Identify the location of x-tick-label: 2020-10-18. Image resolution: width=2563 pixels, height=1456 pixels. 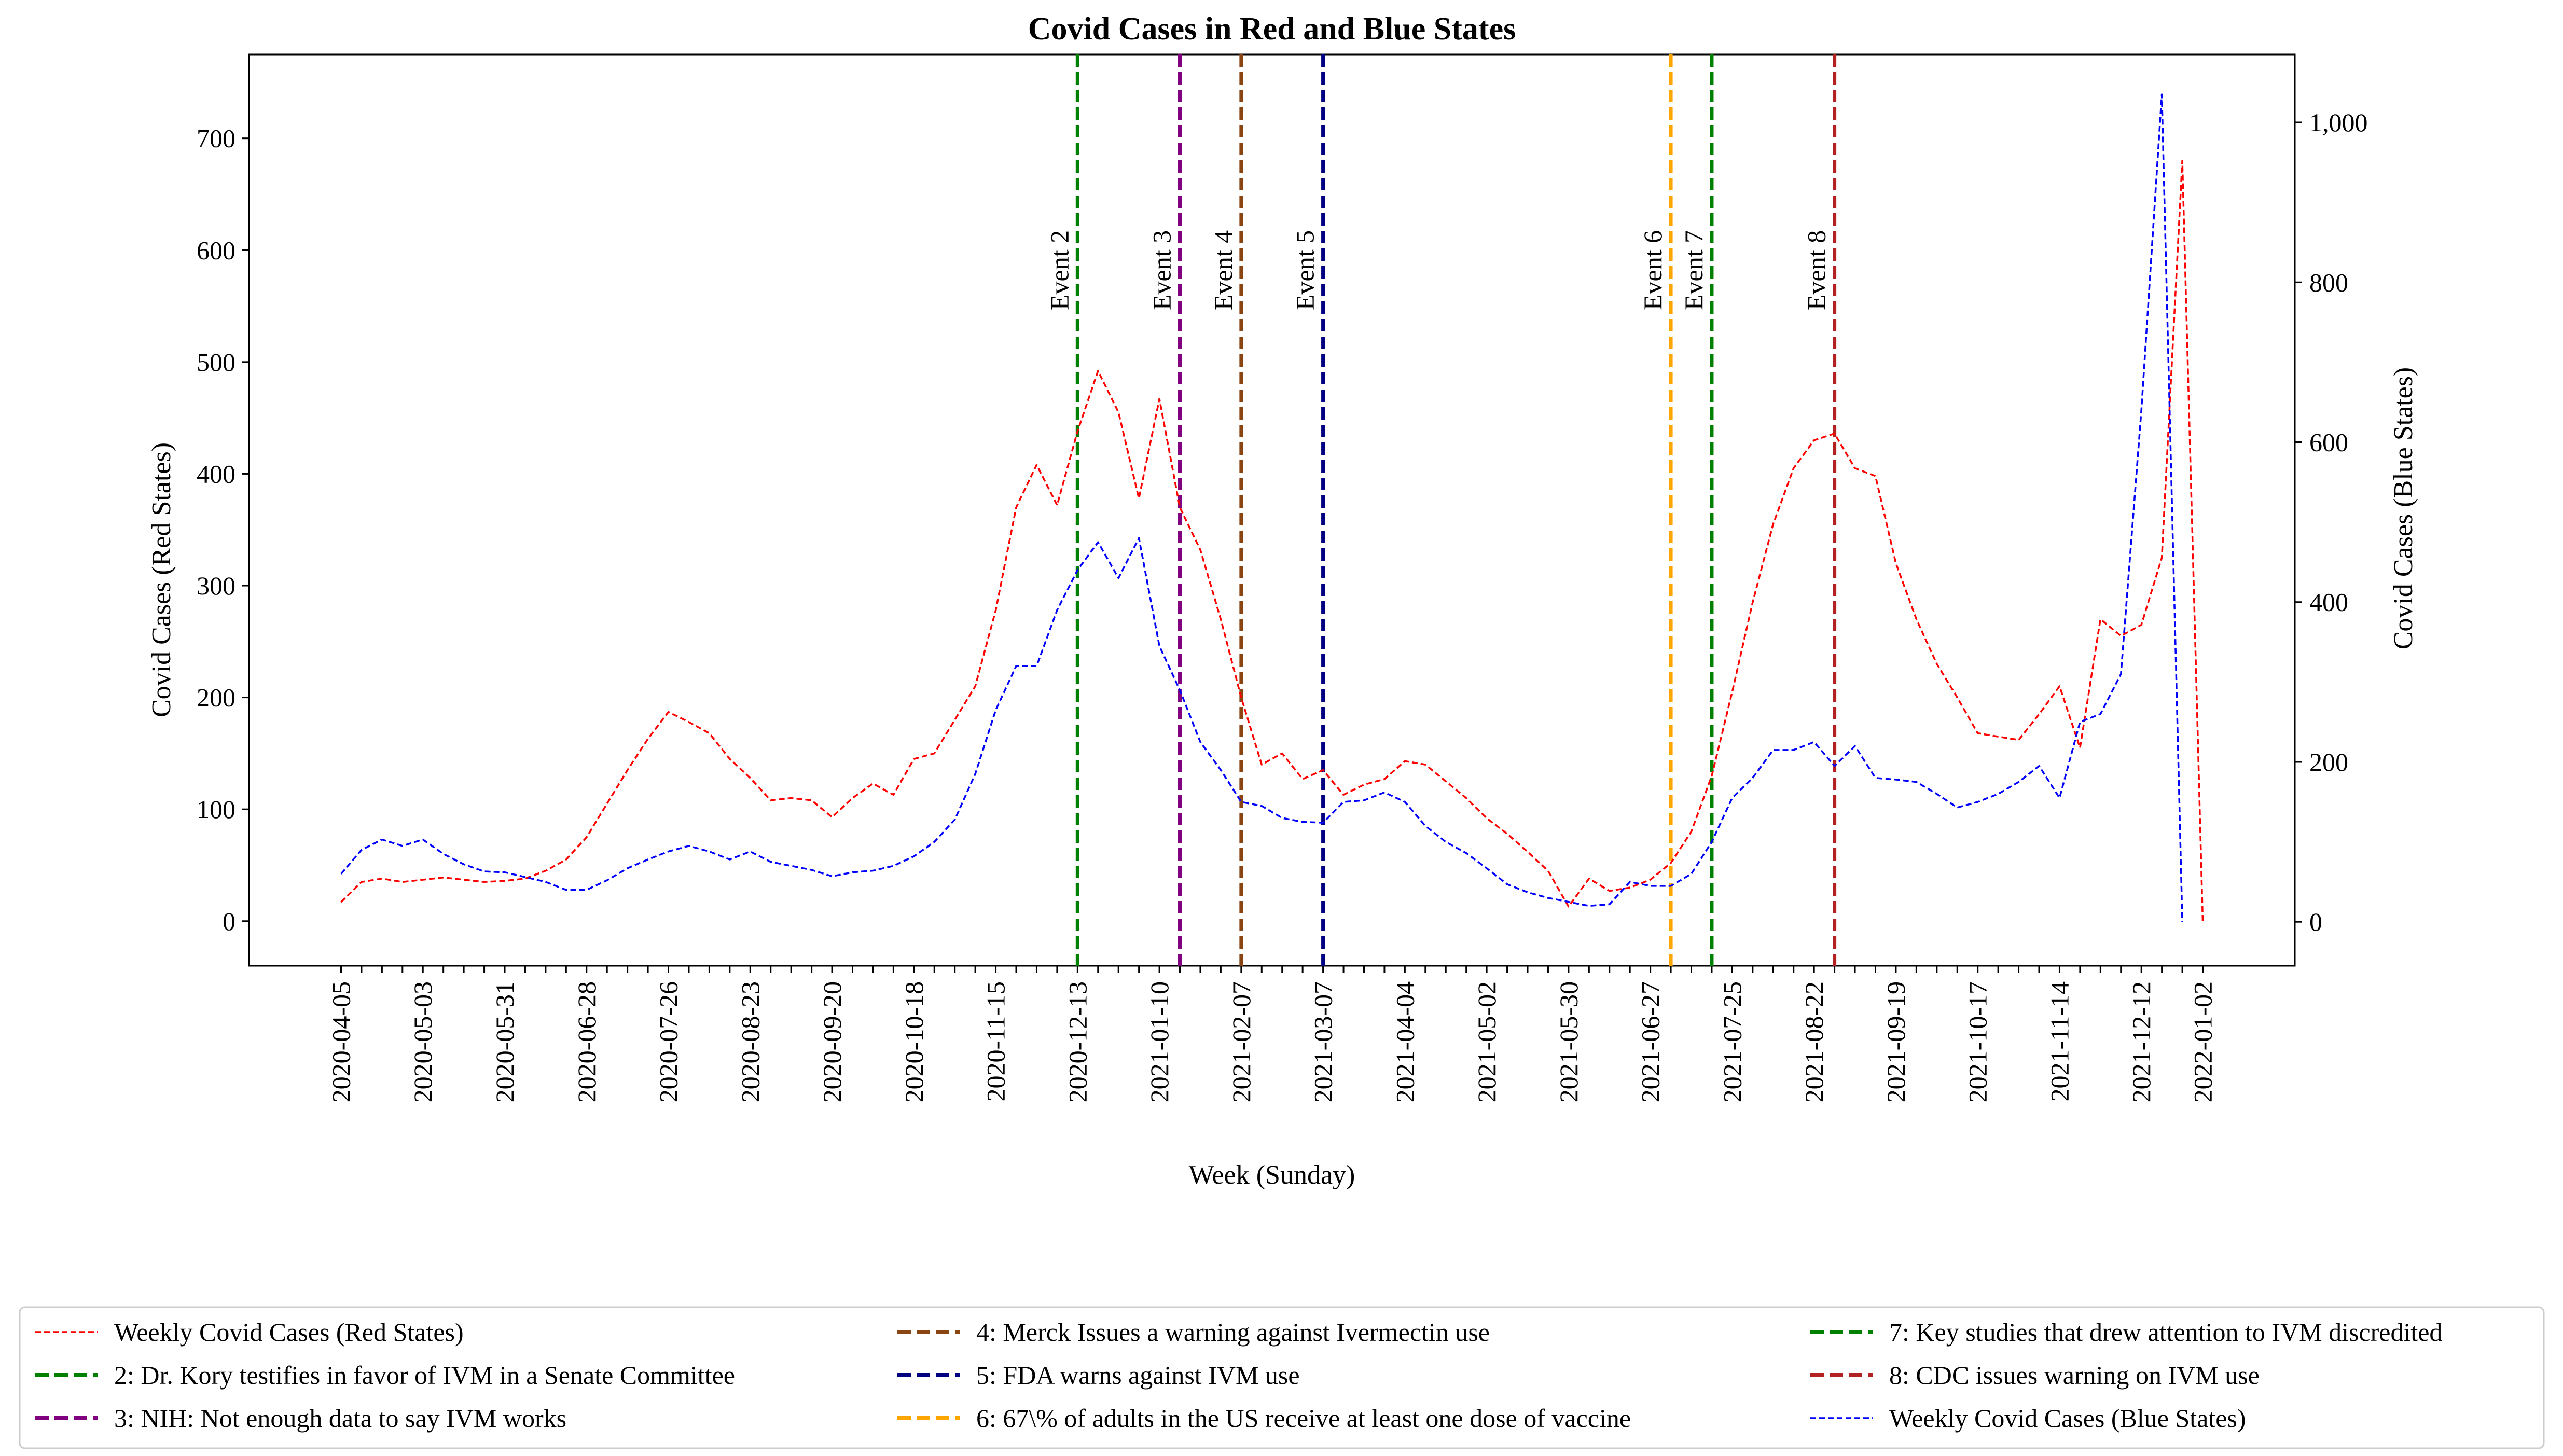
(914, 1041).